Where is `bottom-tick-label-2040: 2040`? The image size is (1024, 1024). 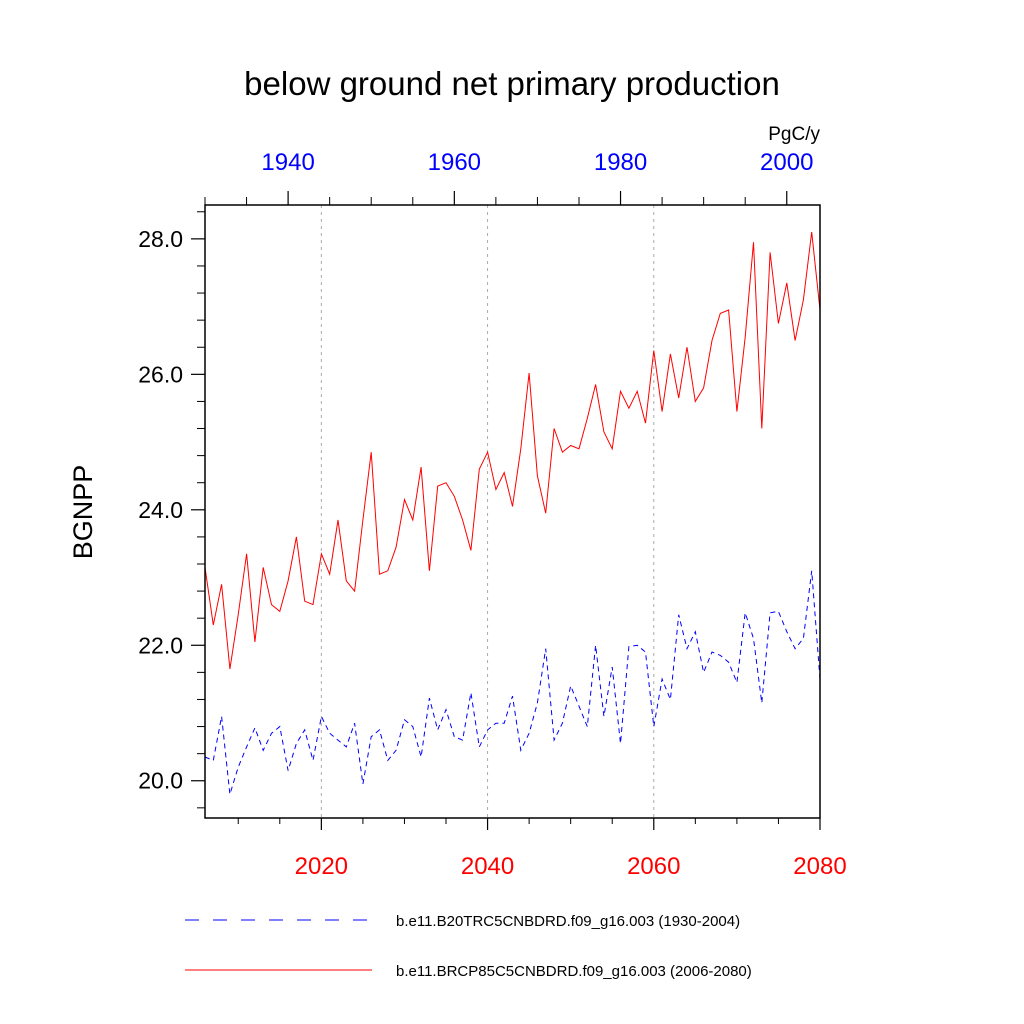
bottom-tick-label-2040: 2040 is located at coordinates (487, 866).